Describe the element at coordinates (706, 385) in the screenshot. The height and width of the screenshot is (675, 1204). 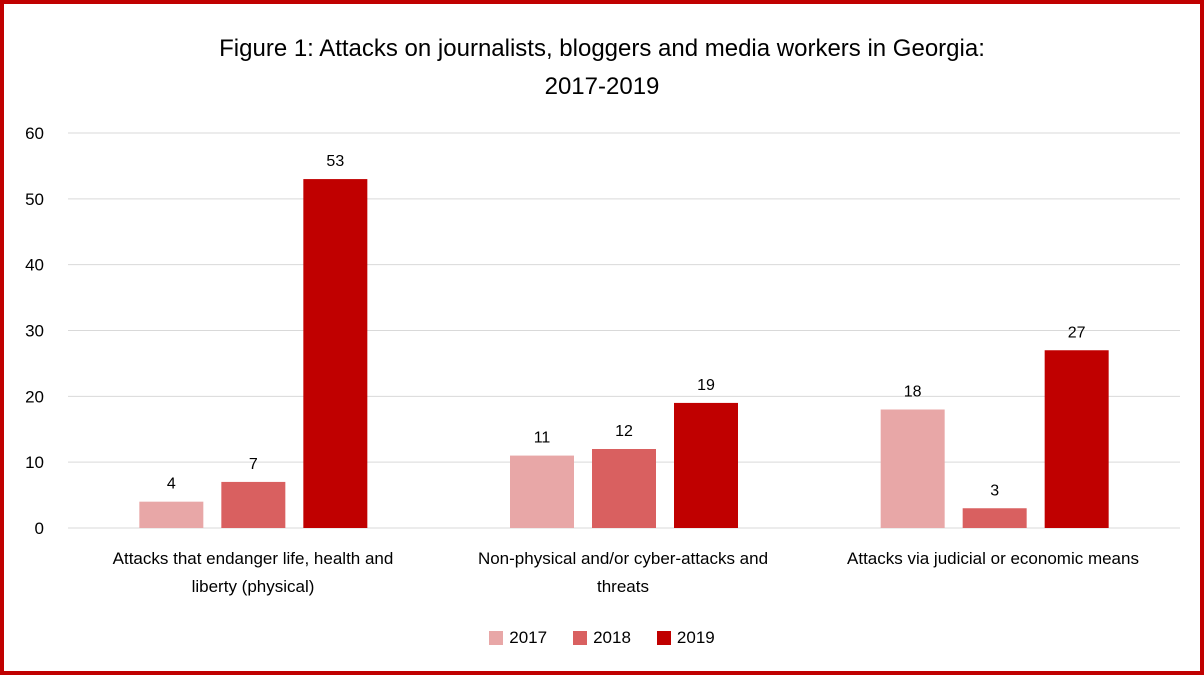
I see `data-label: 19` at that location.